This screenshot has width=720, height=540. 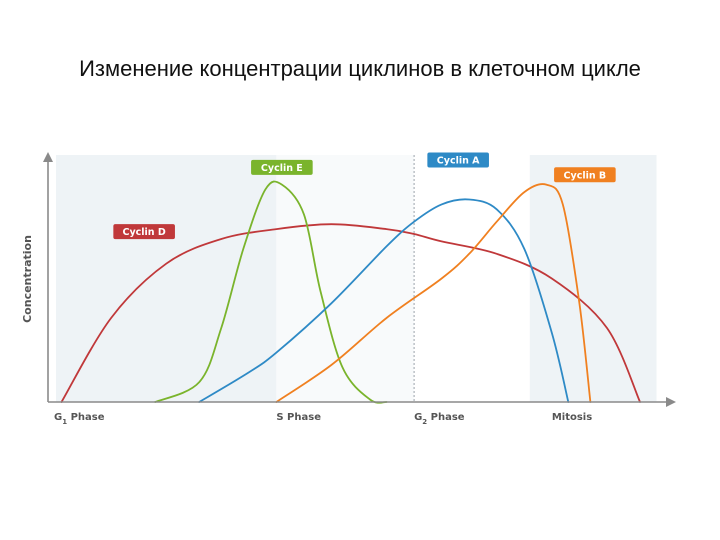 I want to click on cyclin-b-label-box, so click(x=585, y=175).